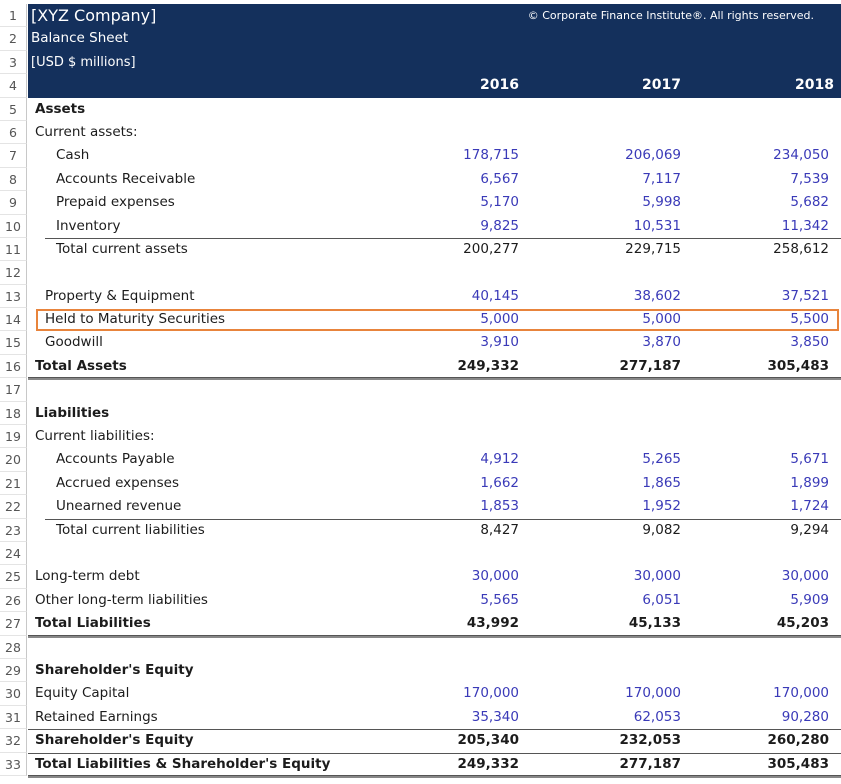 This screenshot has width=841, height=784. What do you see at coordinates (13, 624) in the screenshot?
I see `row-number: 27` at bounding box center [13, 624].